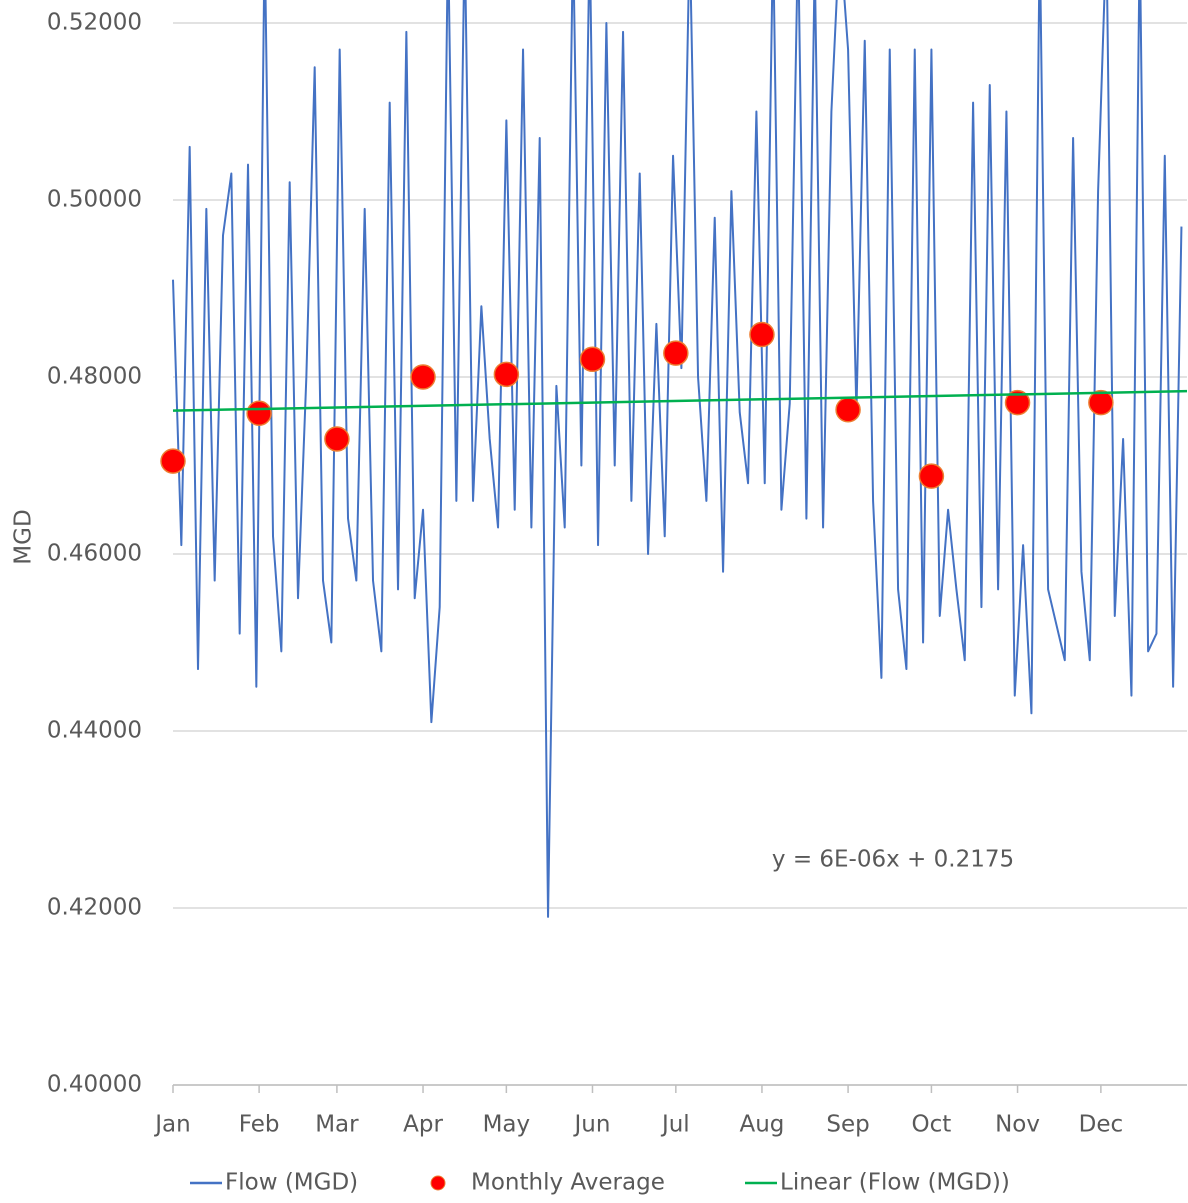 The height and width of the screenshot is (1203, 1188). What do you see at coordinates (438, 1183) in the screenshot?
I see `legend-swatch` at bounding box center [438, 1183].